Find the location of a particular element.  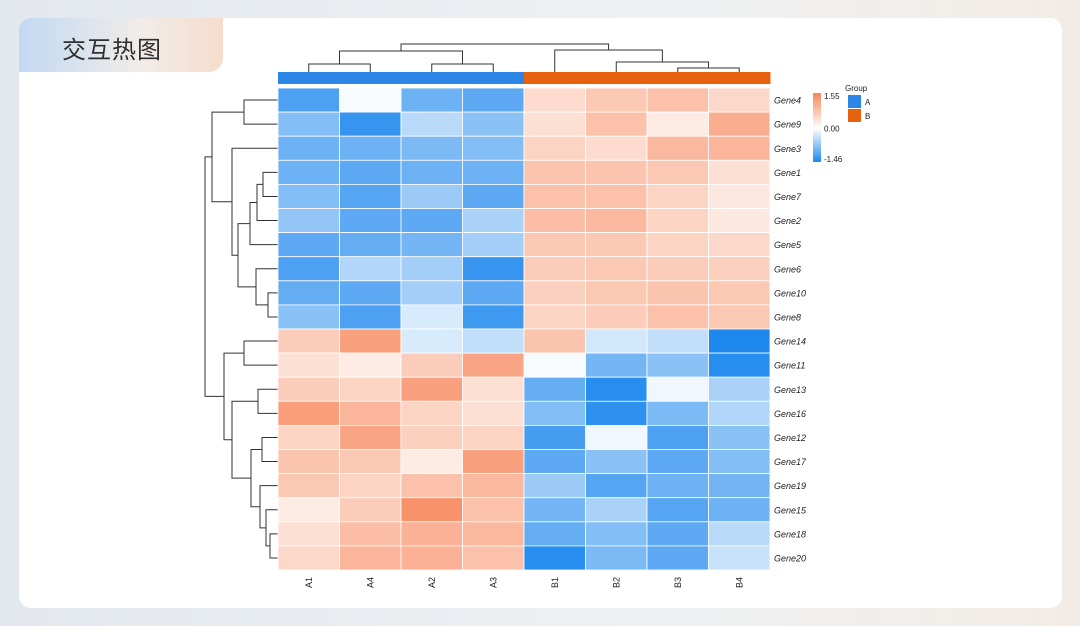

column-label: B2 is located at coordinates (616, 582).